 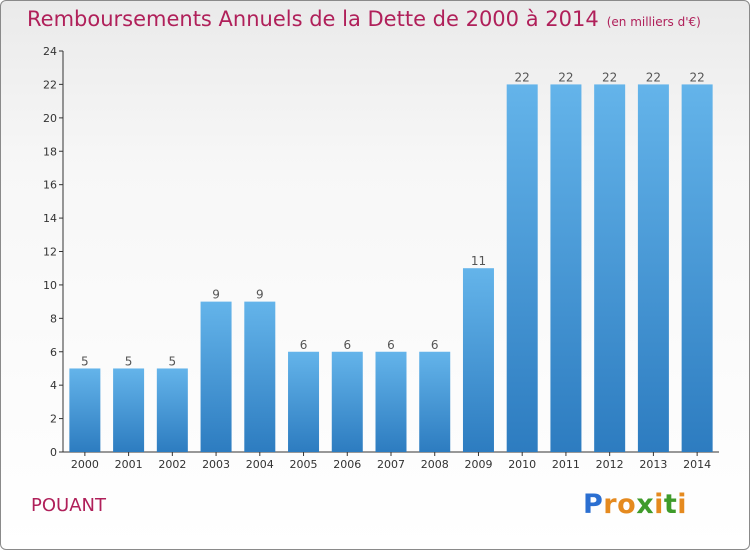 What do you see at coordinates (53, 352) in the screenshot?
I see `y-tick-label: 6` at bounding box center [53, 352].